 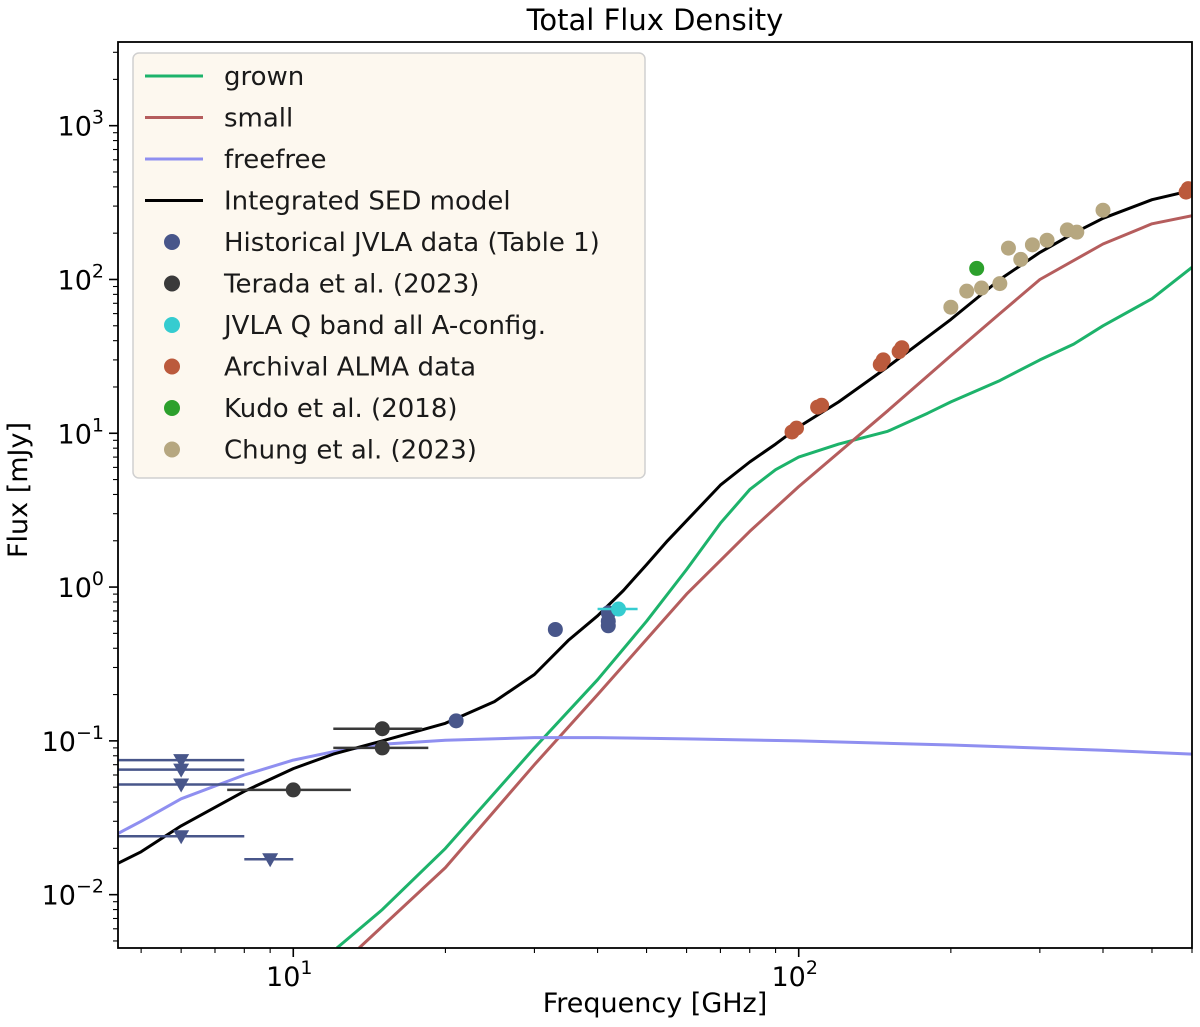 What do you see at coordinates (81, 432) in the screenshot?
I see `y-tick-label: 10¹` at bounding box center [81, 432].